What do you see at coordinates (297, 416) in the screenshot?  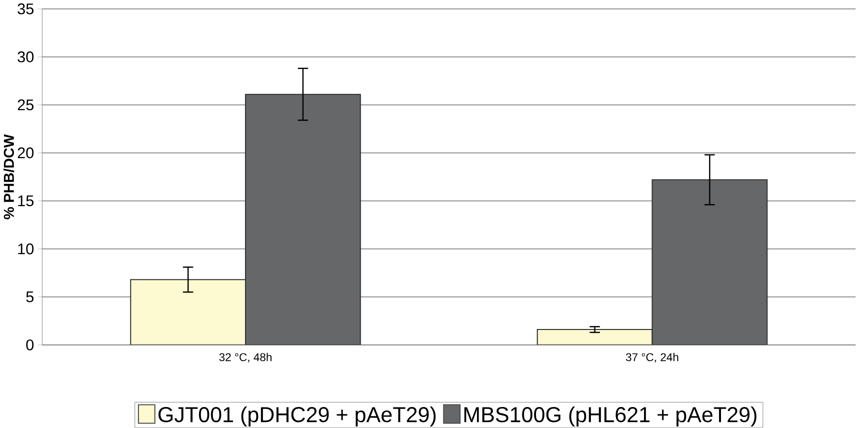 I see `legend-label: GJT001 (pDHC29 + pAeT29)` at bounding box center [297, 416].